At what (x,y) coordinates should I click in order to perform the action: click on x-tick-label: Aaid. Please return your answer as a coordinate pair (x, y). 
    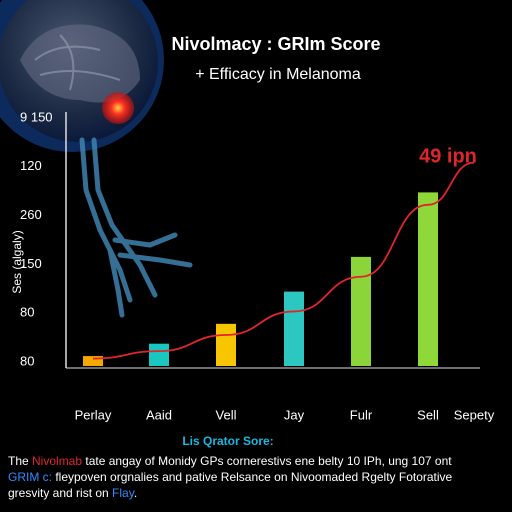
    Looking at the image, I should click on (159, 414).